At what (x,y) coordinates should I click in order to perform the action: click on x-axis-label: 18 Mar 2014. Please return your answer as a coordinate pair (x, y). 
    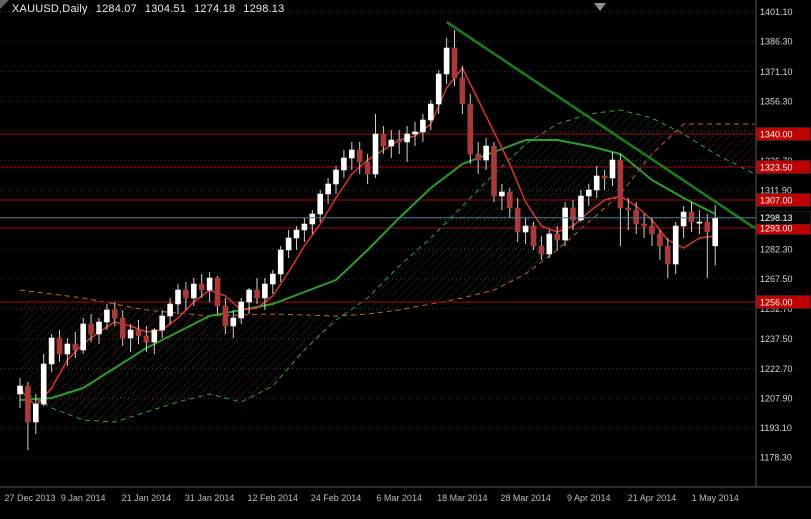
    Looking at the image, I should click on (462, 498).